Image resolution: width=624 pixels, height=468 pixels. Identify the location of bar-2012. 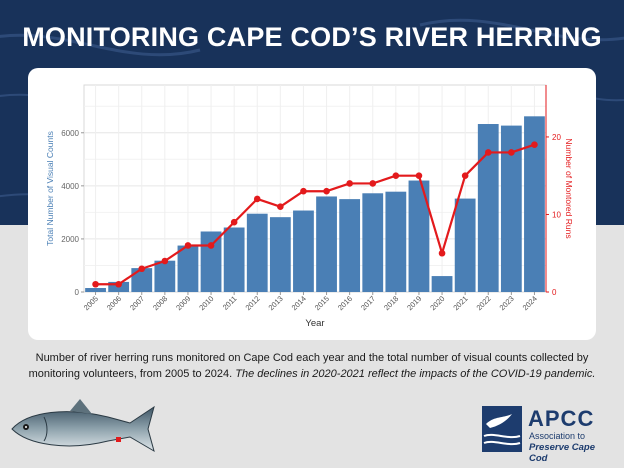
(257, 252).